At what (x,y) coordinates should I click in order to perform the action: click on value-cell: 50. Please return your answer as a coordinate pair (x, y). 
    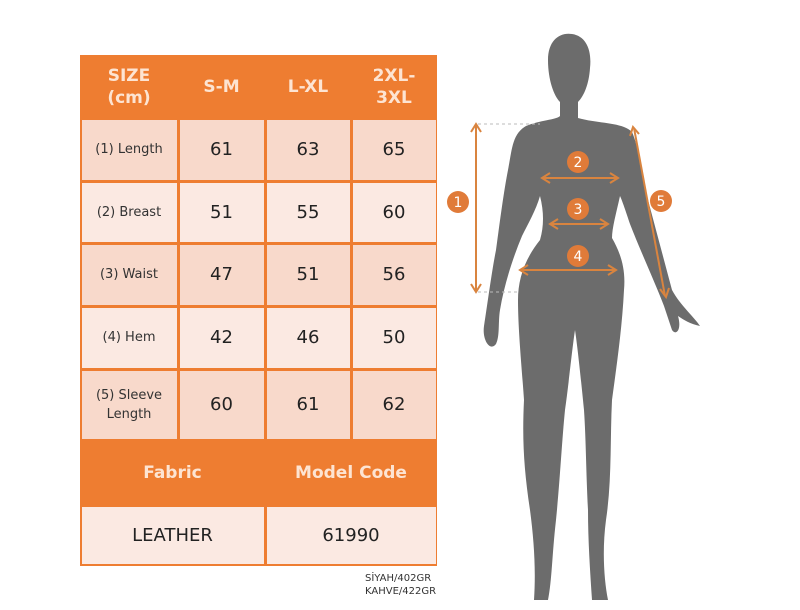
    Looking at the image, I should click on (394, 337).